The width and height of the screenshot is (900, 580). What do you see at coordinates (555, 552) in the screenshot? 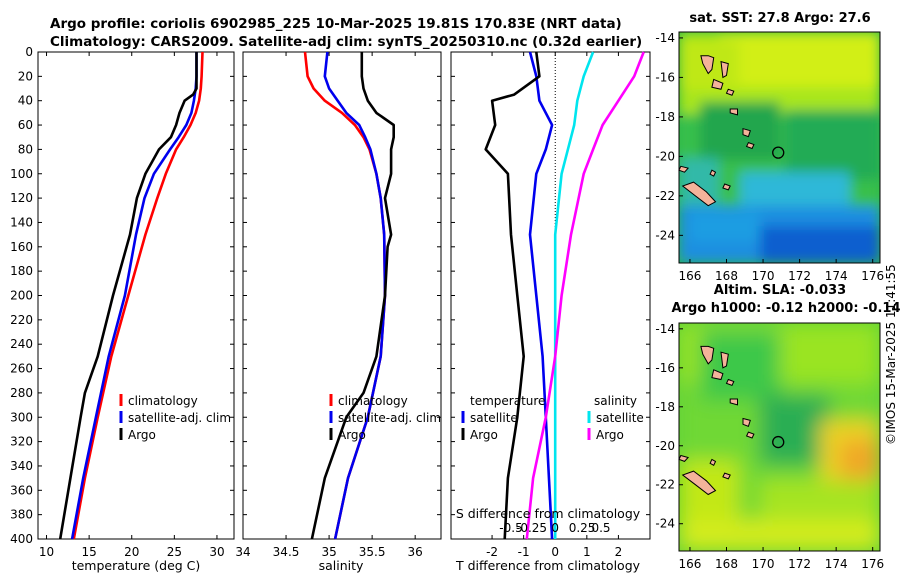
I see `x-tick-label: 0` at bounding box center [555, 552].